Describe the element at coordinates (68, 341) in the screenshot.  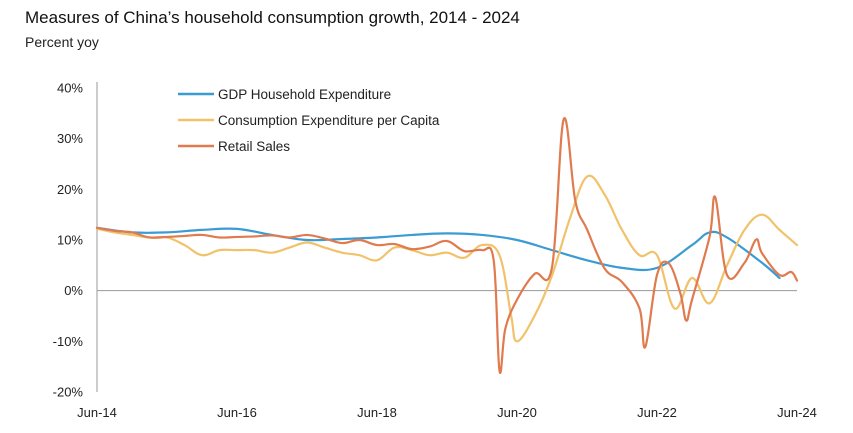
I see `y-tick-label: -10%` at that location.